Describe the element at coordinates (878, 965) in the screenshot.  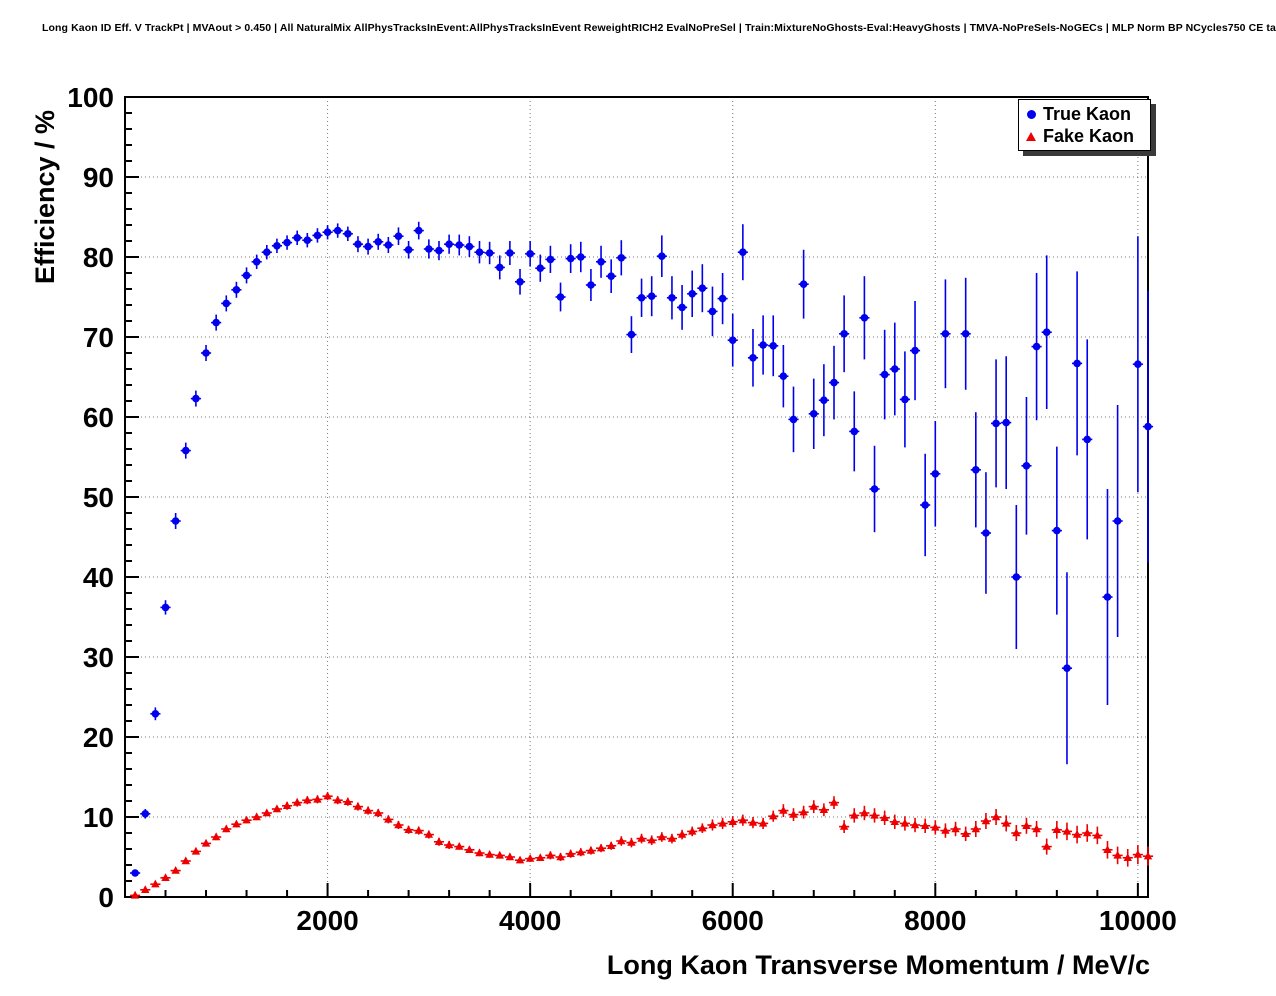
I see `x-axis-title: Long Kaon Transverse Momentum / MeV/c` at that location.